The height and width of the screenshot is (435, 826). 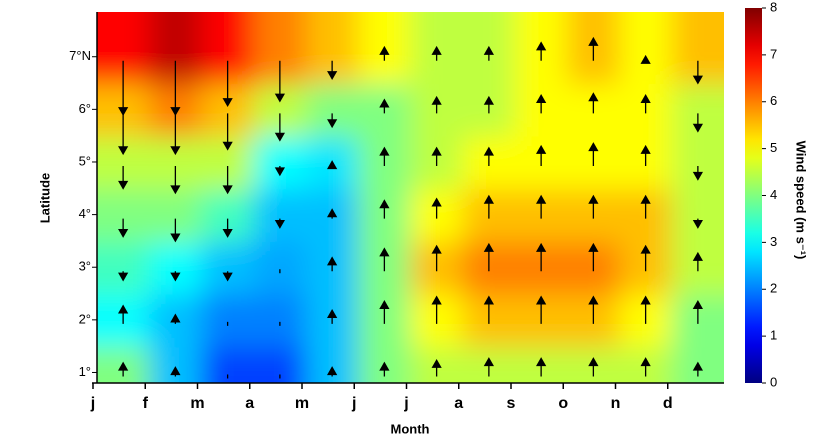 I want to click on x-tick-label: s, so click(x=511, y=403).